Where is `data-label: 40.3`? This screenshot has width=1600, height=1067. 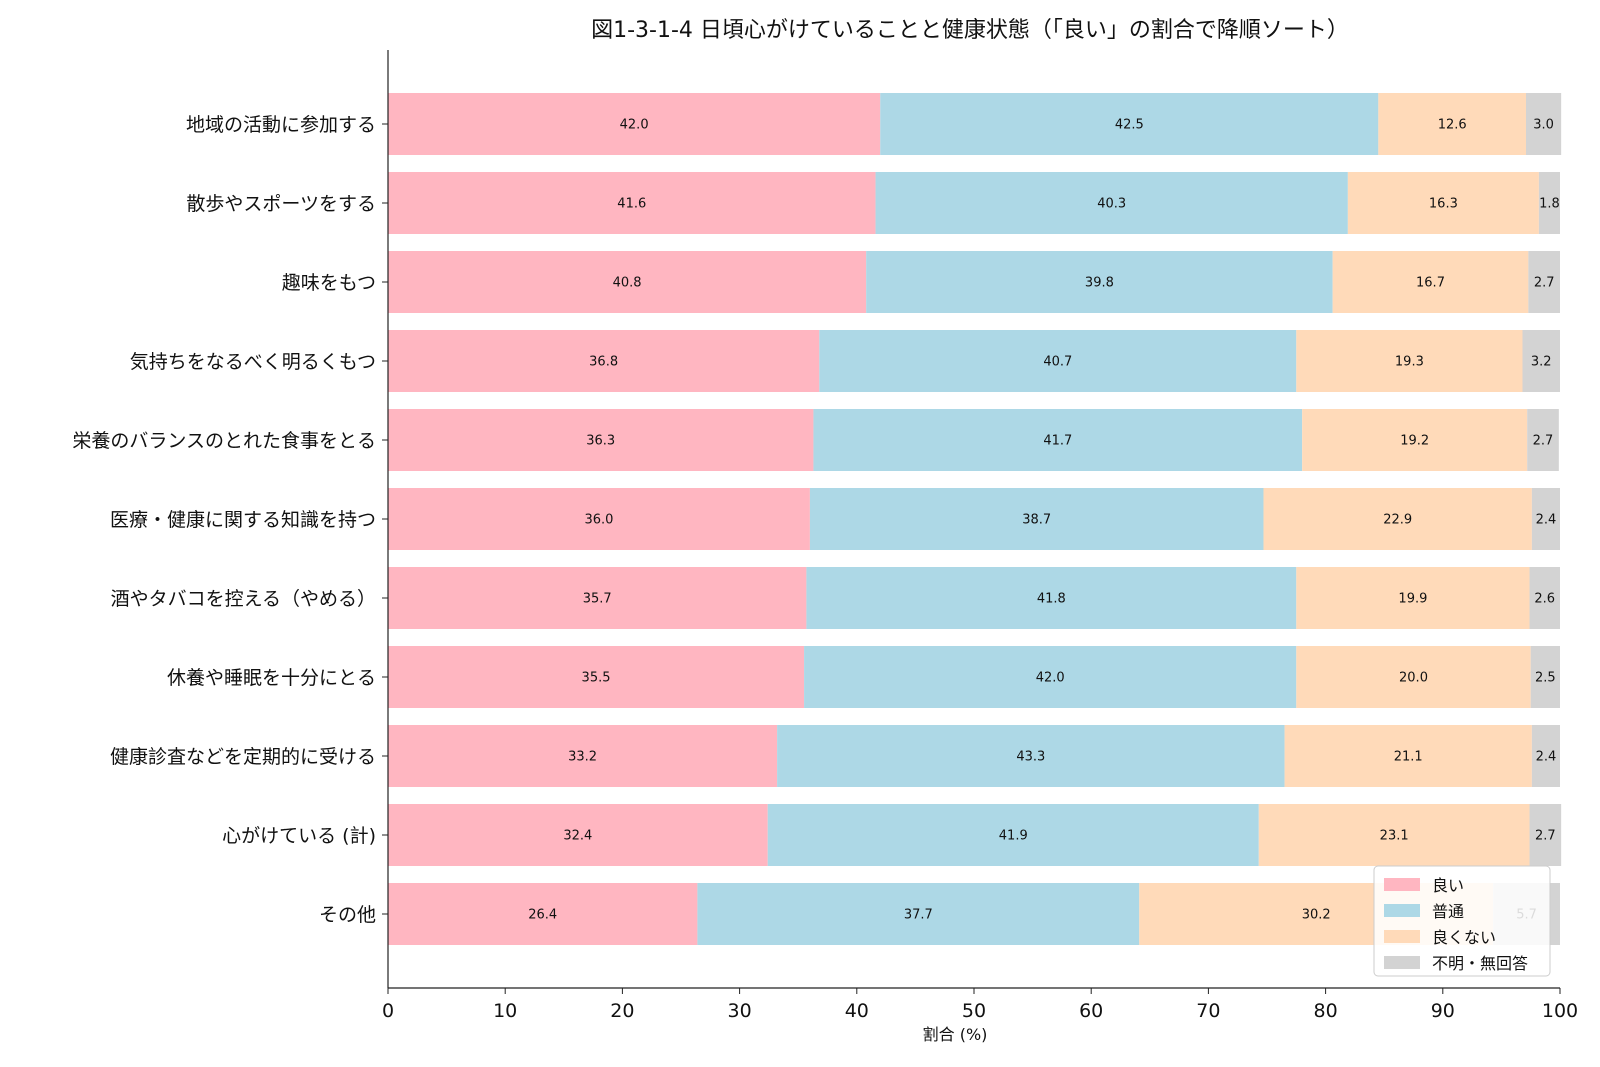 data-label: 40.3 is located at coordinates (1111, 204).